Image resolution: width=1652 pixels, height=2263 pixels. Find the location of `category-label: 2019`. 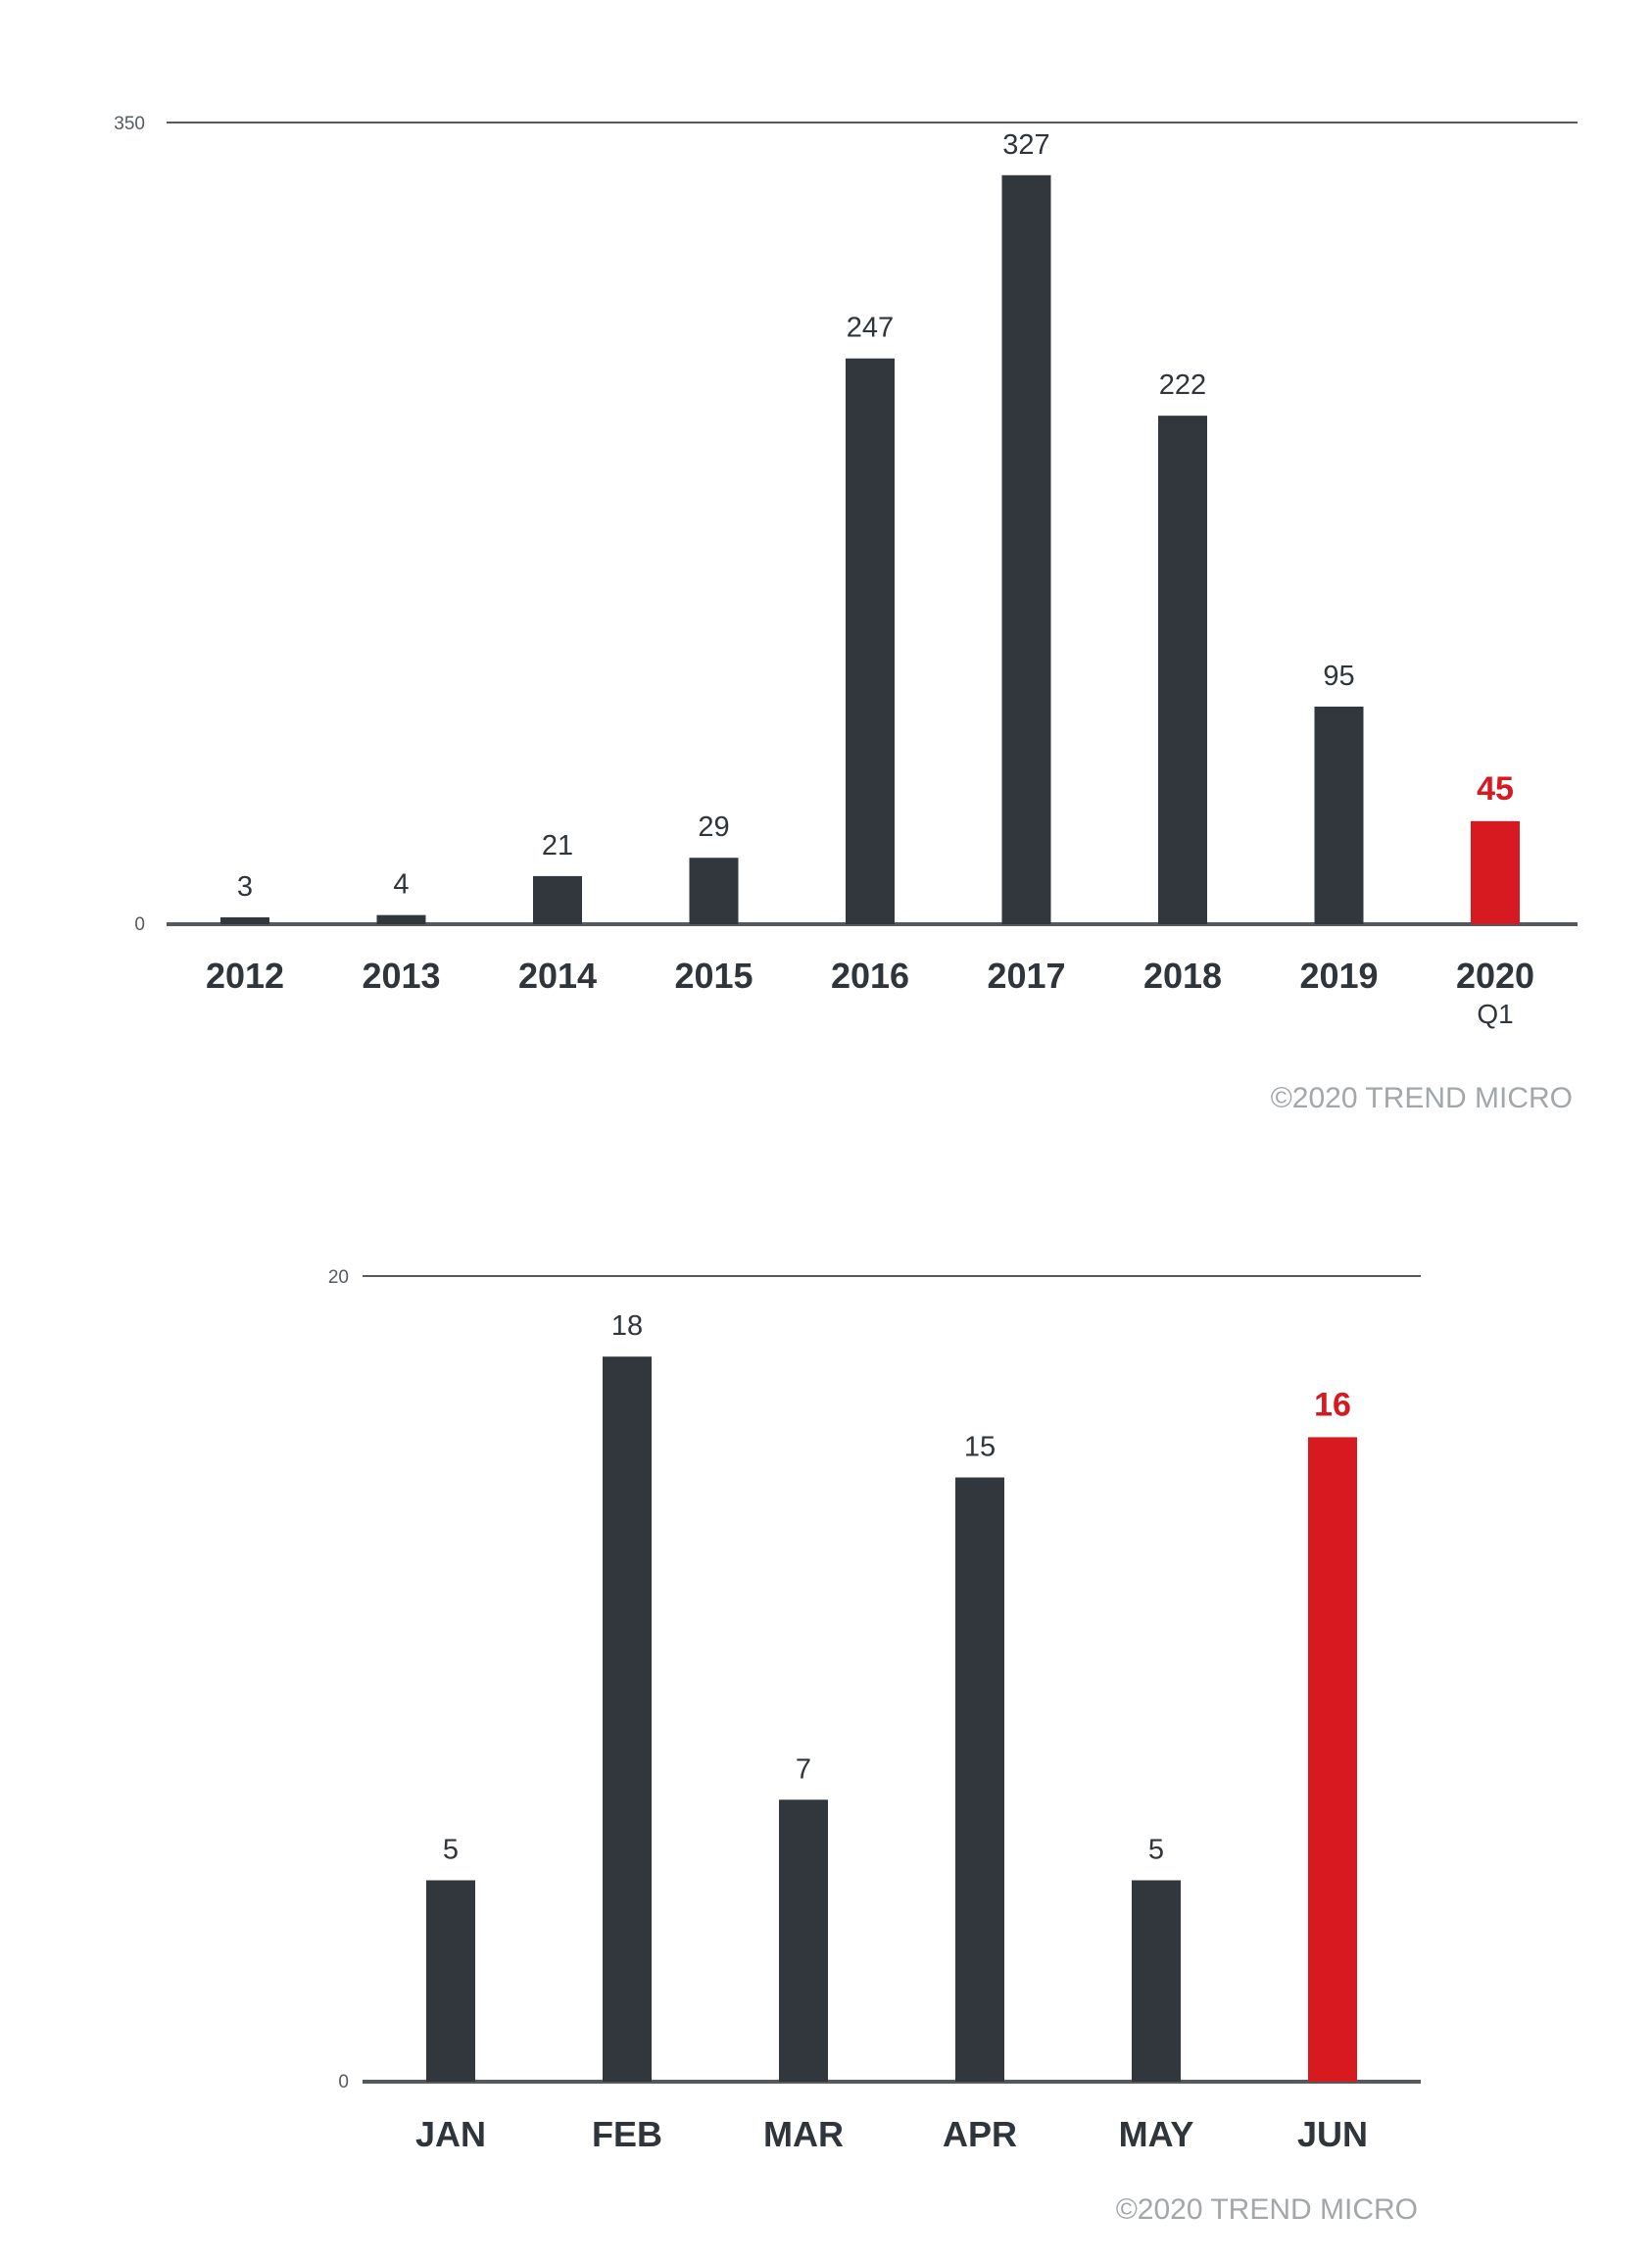

category-label: 2019 is located at coordinates (1338, 976).